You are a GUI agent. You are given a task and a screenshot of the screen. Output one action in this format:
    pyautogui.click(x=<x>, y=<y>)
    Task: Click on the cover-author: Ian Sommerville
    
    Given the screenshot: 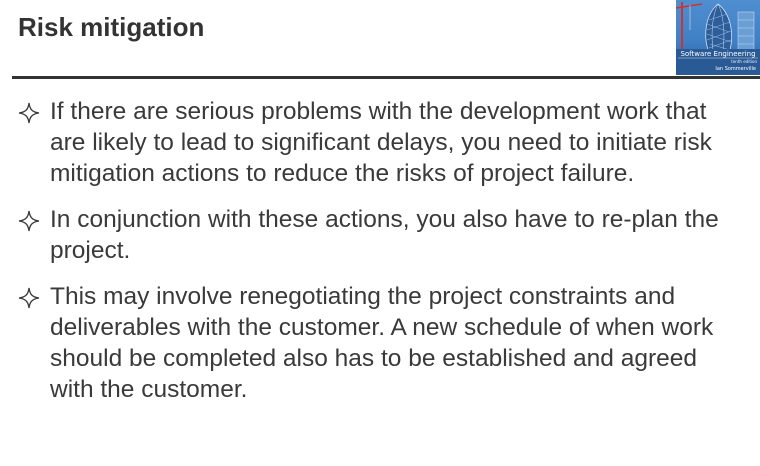 What is the action you would take?
    pyautogui.click(x=735, y=69)
    